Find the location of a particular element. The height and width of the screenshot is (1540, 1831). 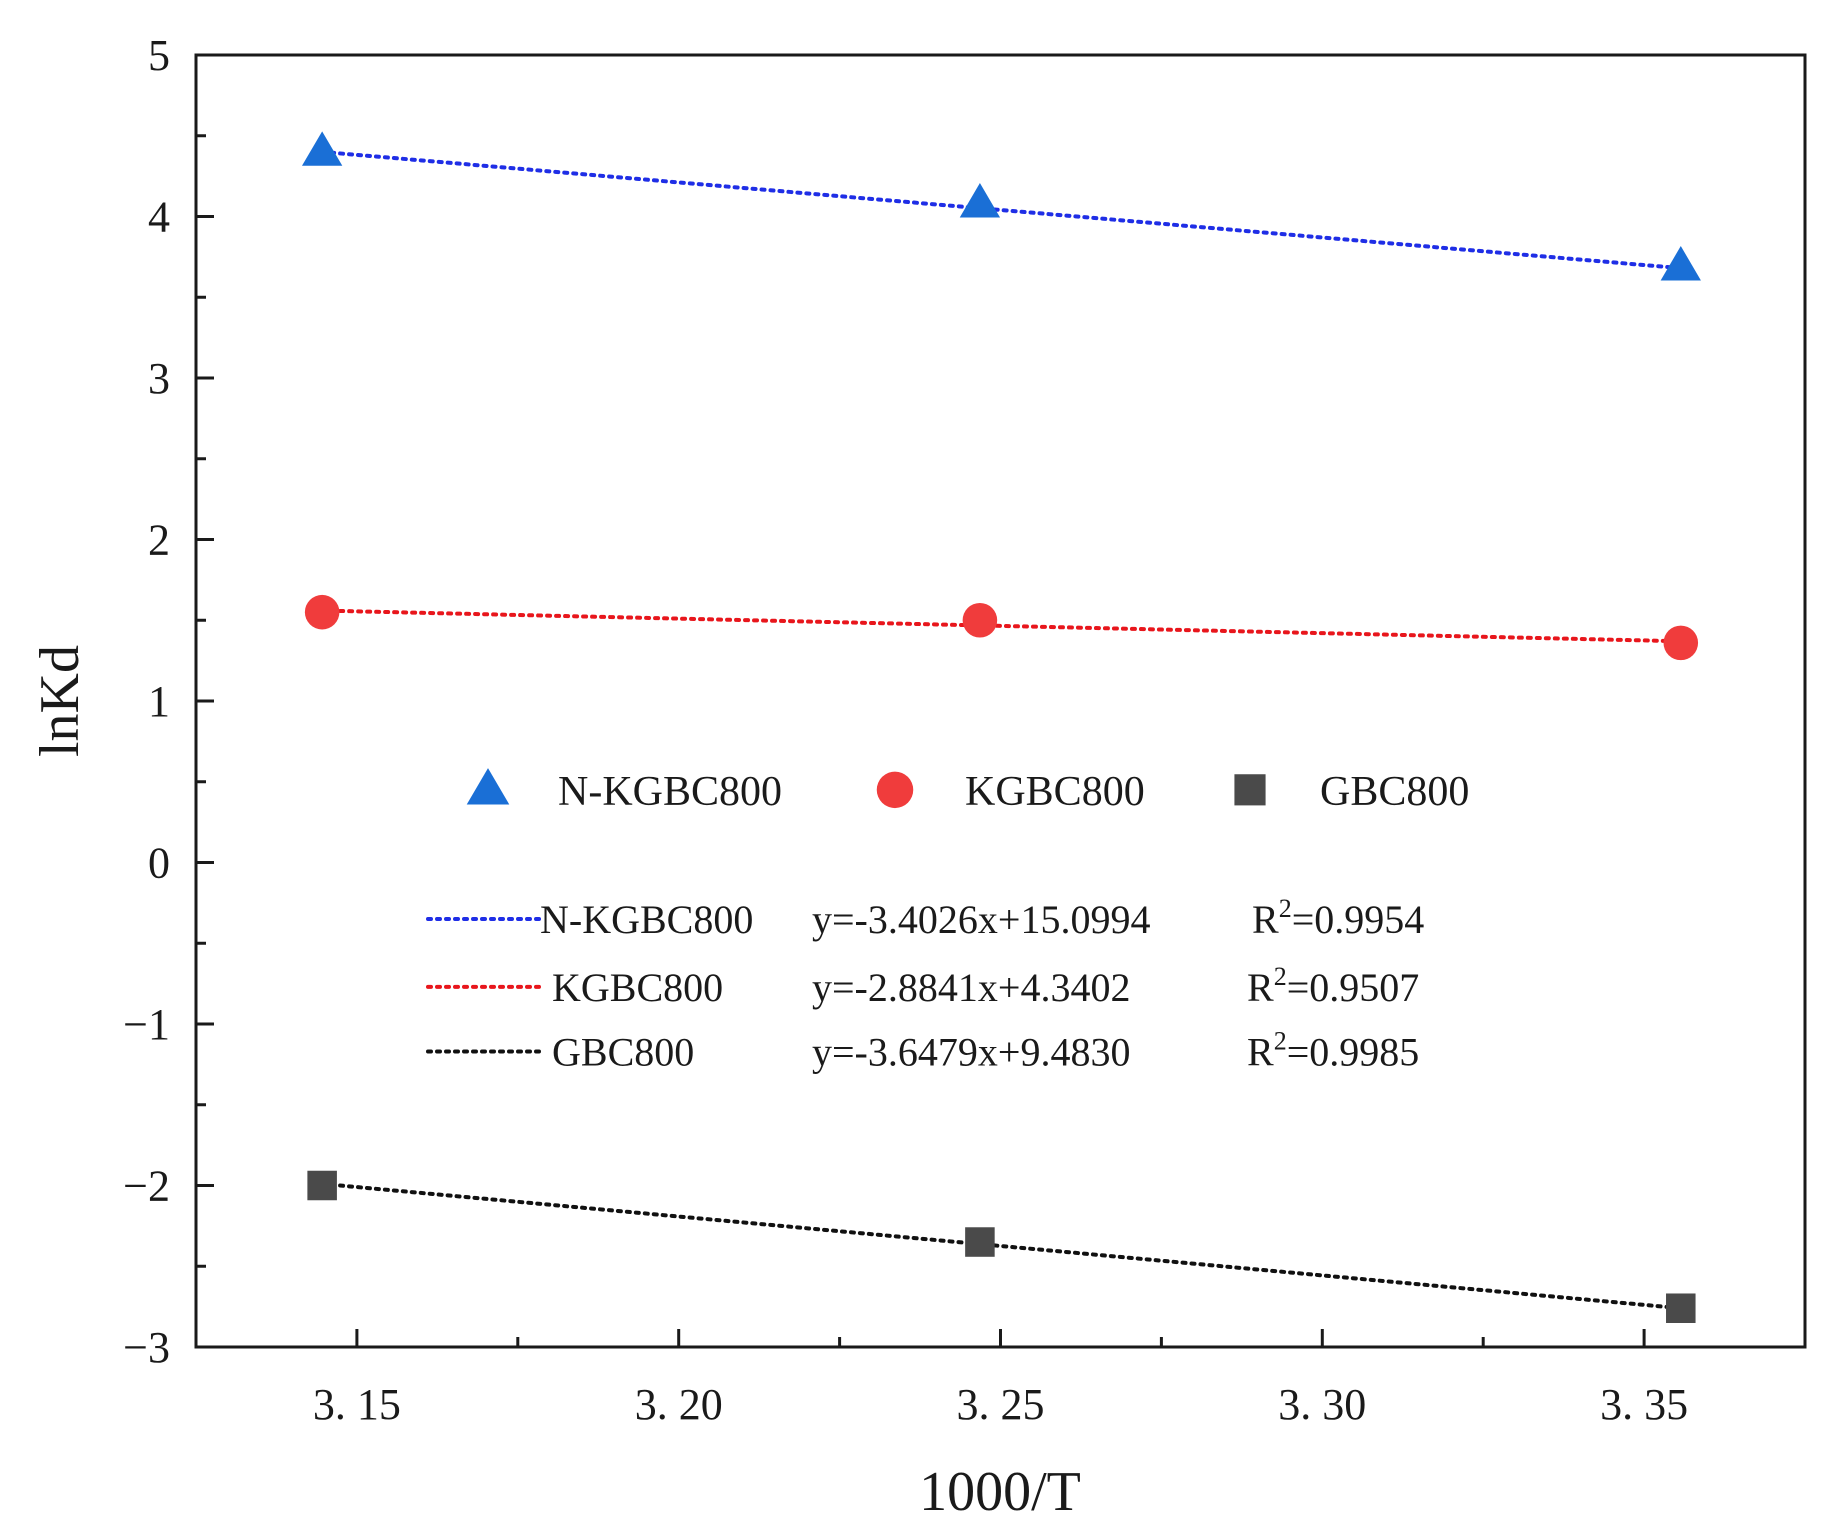

r-squared-value: =0.9954 is located at coordinates (1358, 919).